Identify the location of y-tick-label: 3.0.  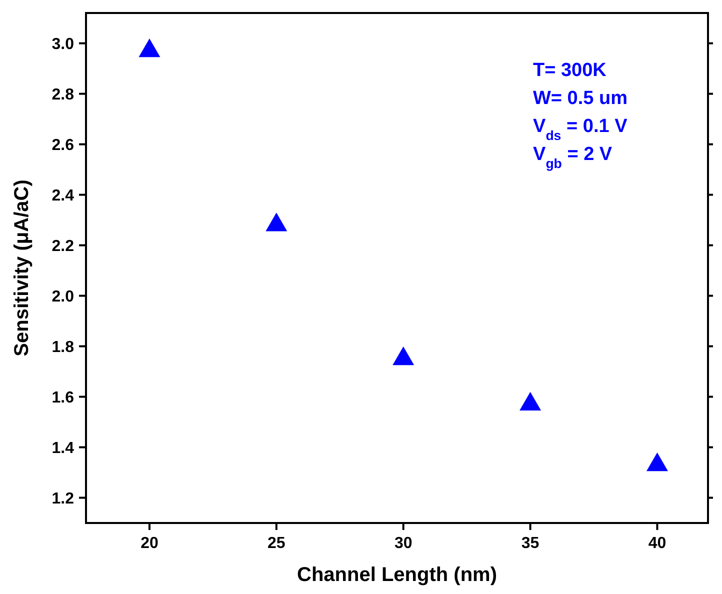
(63, 44).